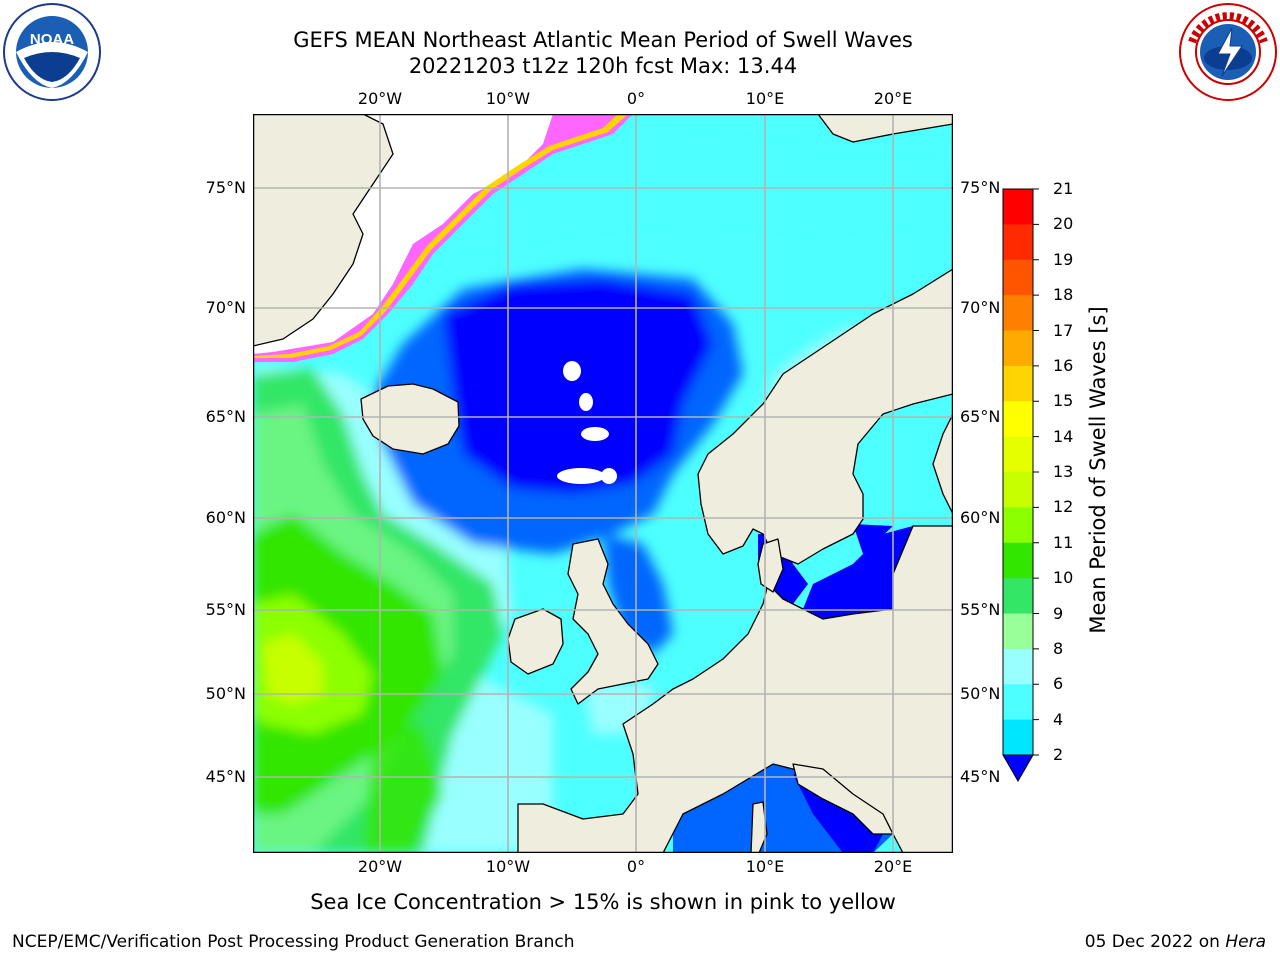 This screenshot has height=960, width=1280. What do you see at coordinates (1063, 507) in the screenshot?
I see `colorbar-tick-label: 12` at bounding box center [1063, 507].